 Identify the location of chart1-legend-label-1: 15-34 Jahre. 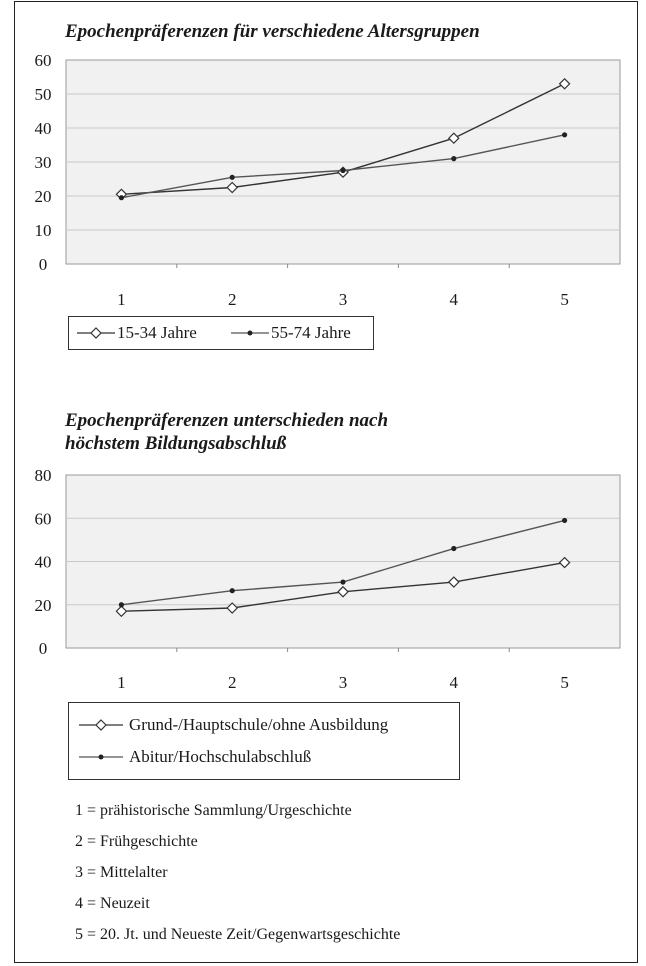
(157, 332).